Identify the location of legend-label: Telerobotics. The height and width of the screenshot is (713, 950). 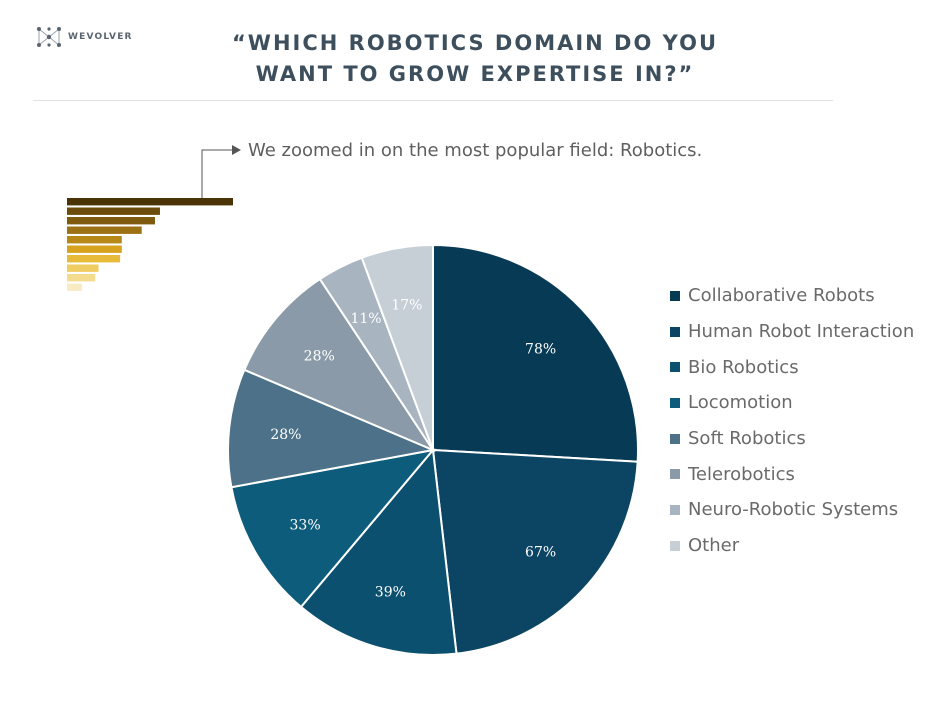
(741, 474).